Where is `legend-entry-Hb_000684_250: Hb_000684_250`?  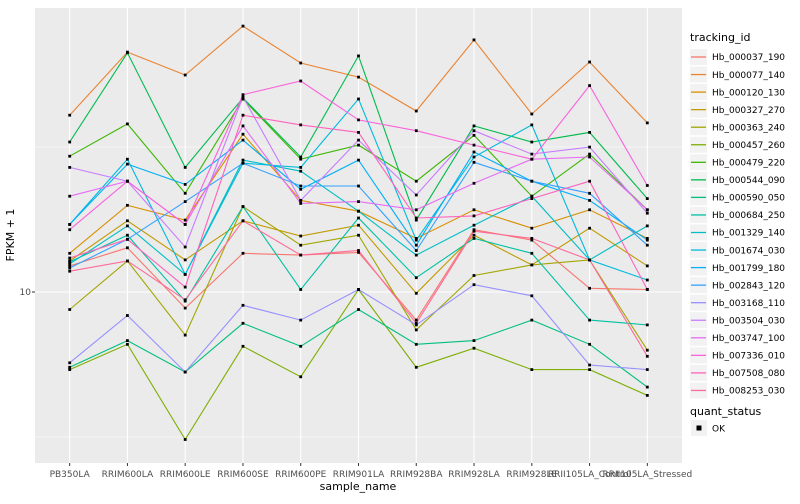 legend-entry-Hb_000684_250: Hb_000684_250 is located at coordinates (737, 214).